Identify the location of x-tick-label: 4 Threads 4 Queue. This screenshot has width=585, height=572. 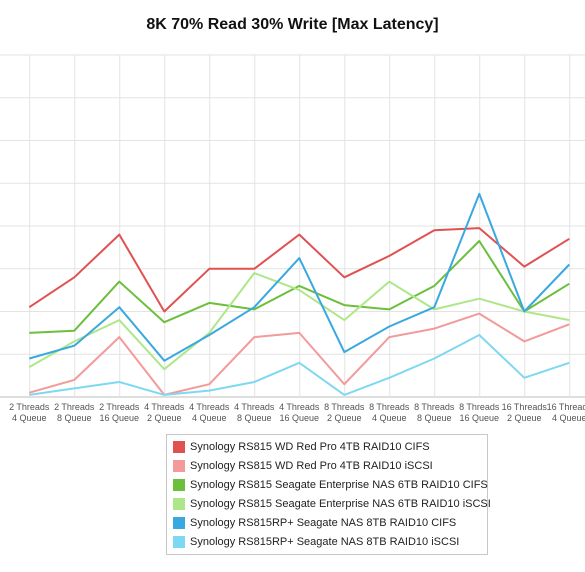
(209, 412).